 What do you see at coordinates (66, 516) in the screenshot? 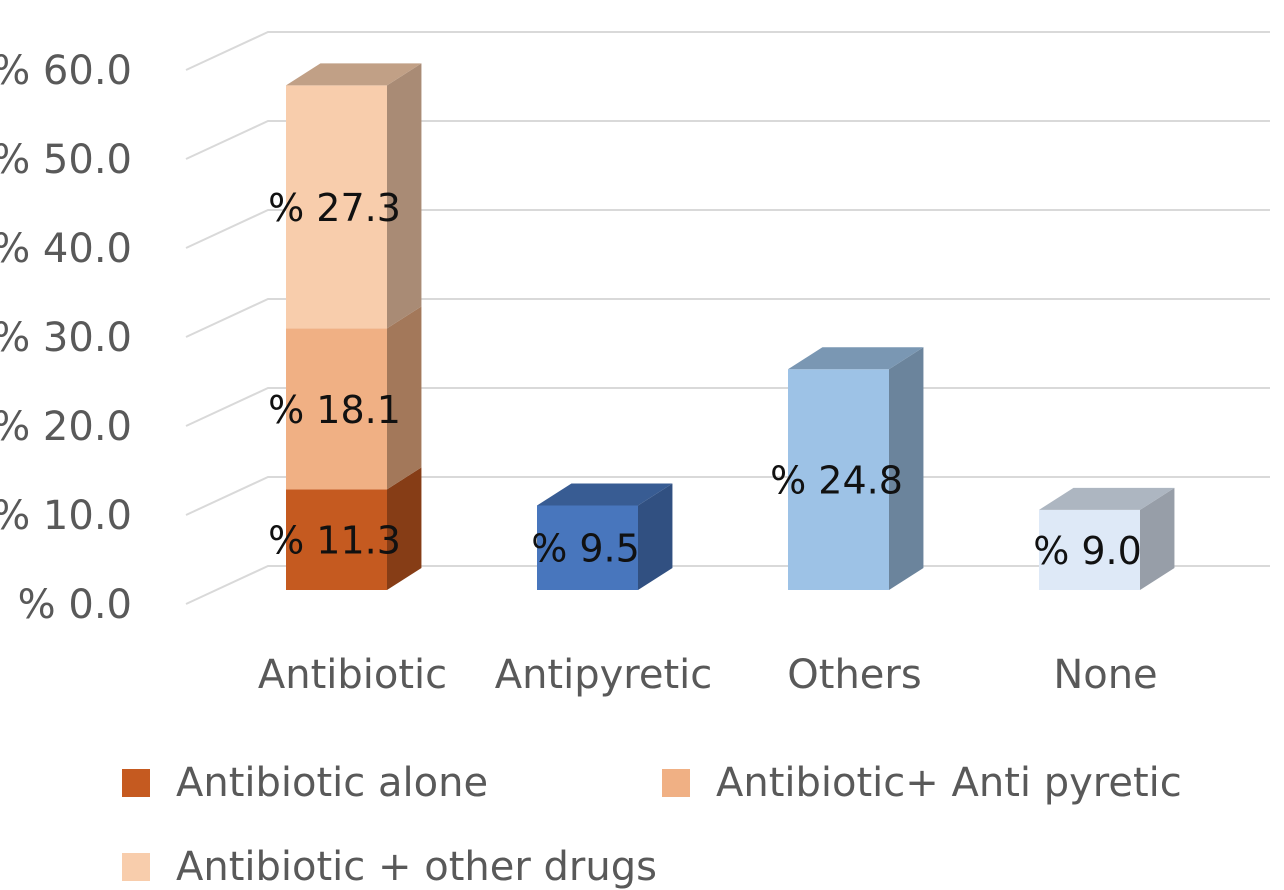
I see `y-tick-label: % 10.0` at bounding box center [66, 516].